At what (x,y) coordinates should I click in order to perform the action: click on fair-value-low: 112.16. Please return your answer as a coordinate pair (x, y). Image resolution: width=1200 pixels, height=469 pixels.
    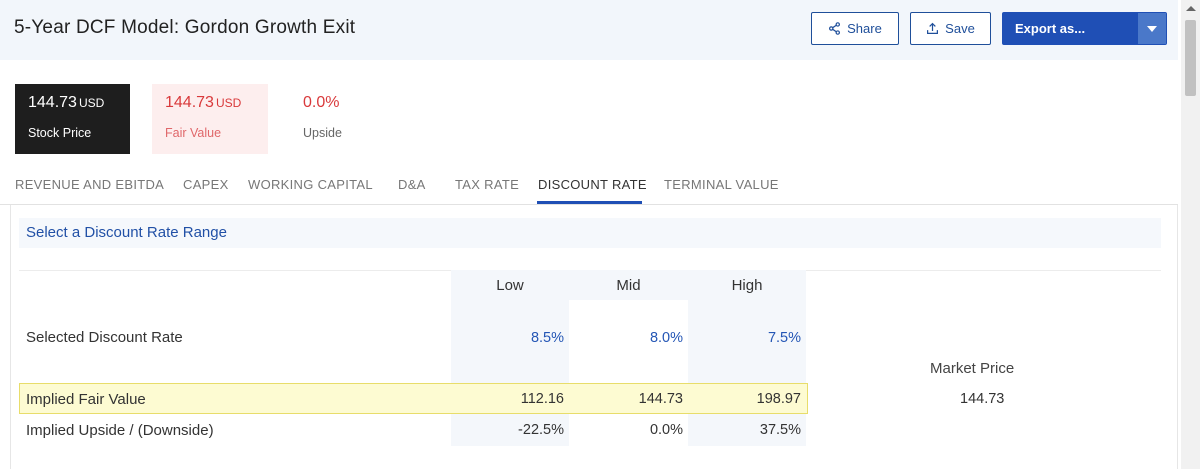
    Looking at the image, I should click on (542, 399).